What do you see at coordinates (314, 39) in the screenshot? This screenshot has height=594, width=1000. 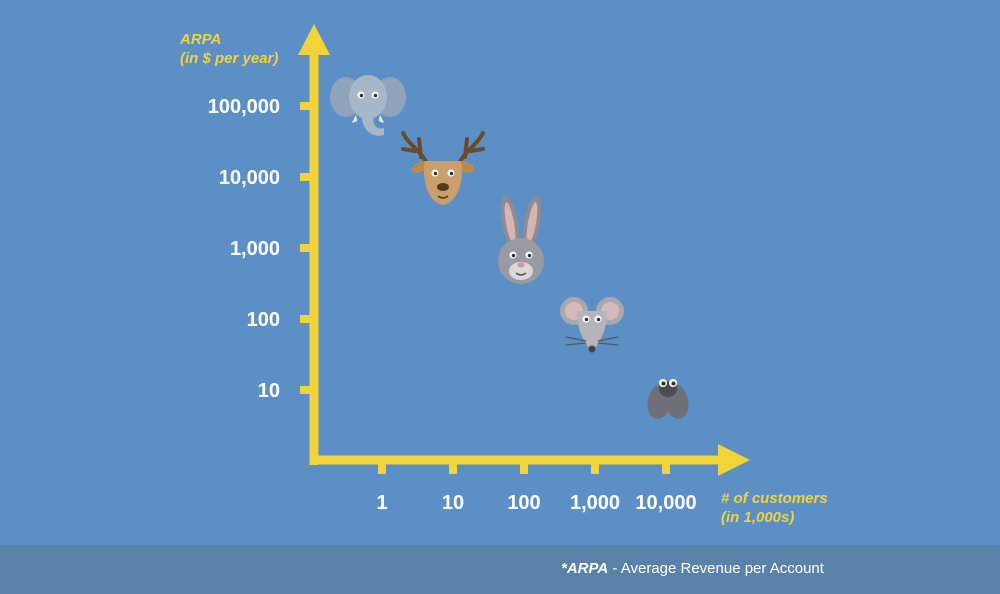 I see `y-axis-arrow` at bounding box center [314, 39].